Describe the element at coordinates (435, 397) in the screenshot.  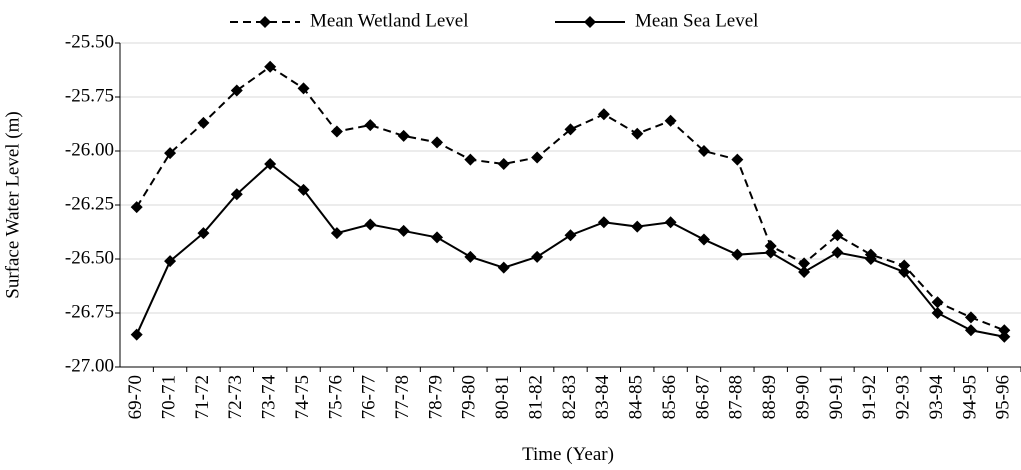
I see `x-tick-label: 78-79` at that location.